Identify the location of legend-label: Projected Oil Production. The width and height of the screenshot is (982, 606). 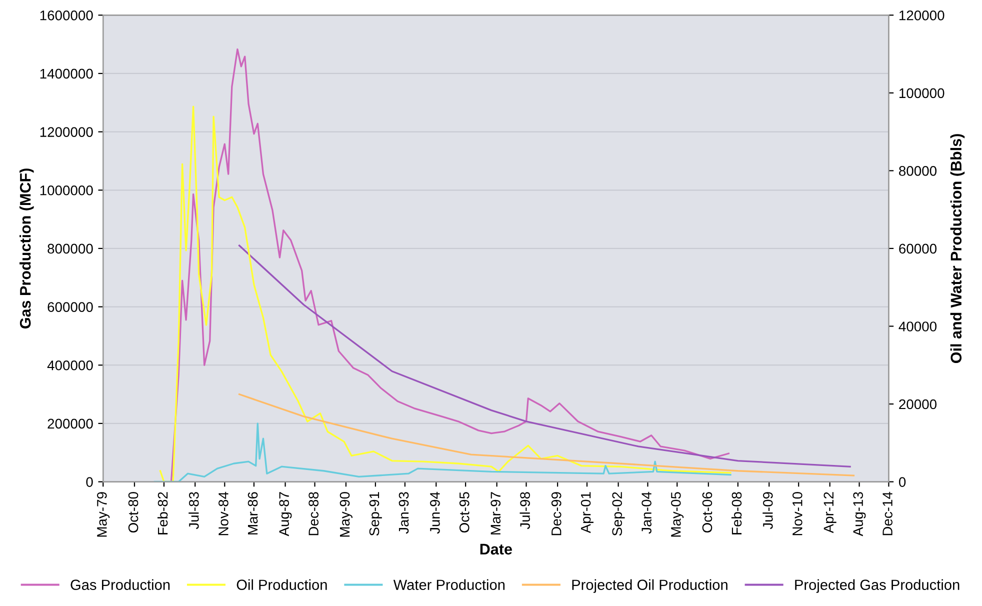
(650, 586).